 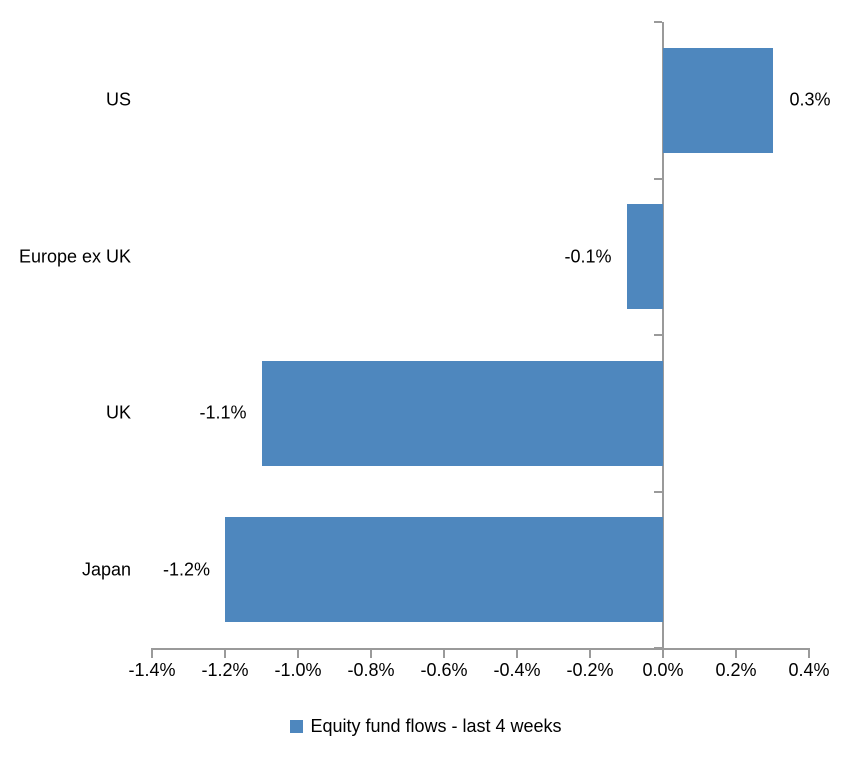 What do you see at coordinates (462, 413) in the screenshot?
I see `bar-uk` at bounding box center [462, 413].